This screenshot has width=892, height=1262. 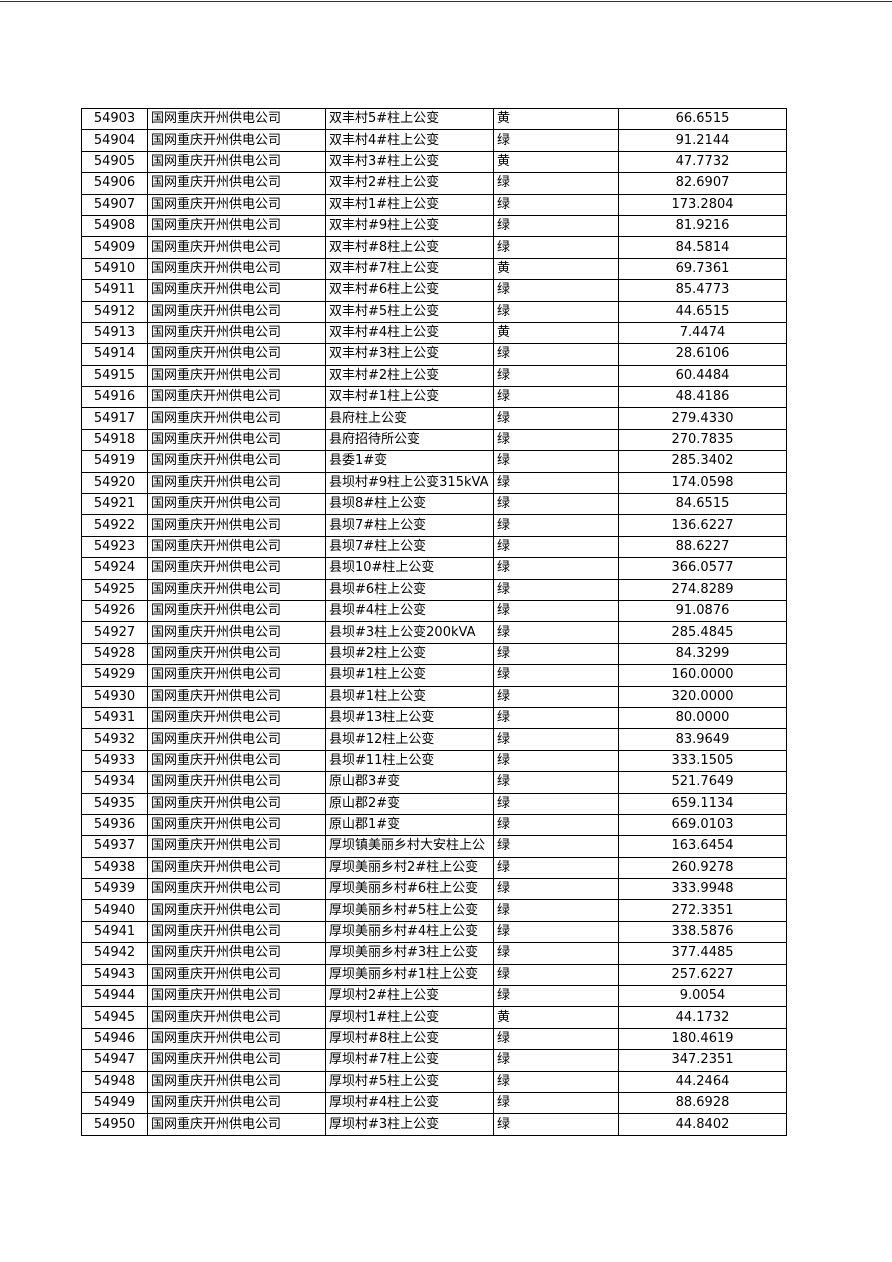 I want to click on transformer: 双丰村#4柱上公变, so click(x=409, y=333).